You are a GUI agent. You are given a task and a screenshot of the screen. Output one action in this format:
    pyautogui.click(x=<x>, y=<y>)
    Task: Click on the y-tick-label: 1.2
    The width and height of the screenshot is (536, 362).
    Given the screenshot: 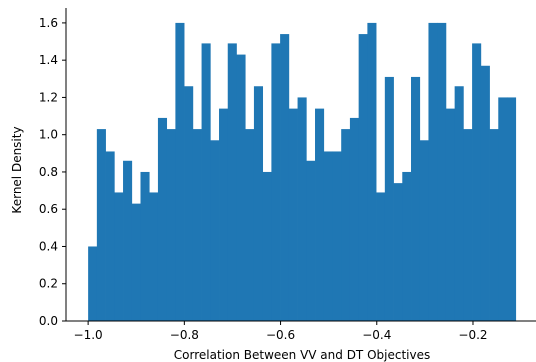 What is the action you would take?
    pyautogui.click(x=48, y=97)
    